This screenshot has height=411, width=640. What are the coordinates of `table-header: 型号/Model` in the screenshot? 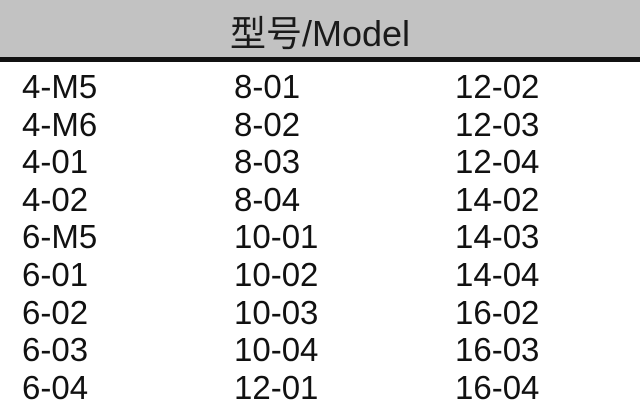 It's located at (320, 28).